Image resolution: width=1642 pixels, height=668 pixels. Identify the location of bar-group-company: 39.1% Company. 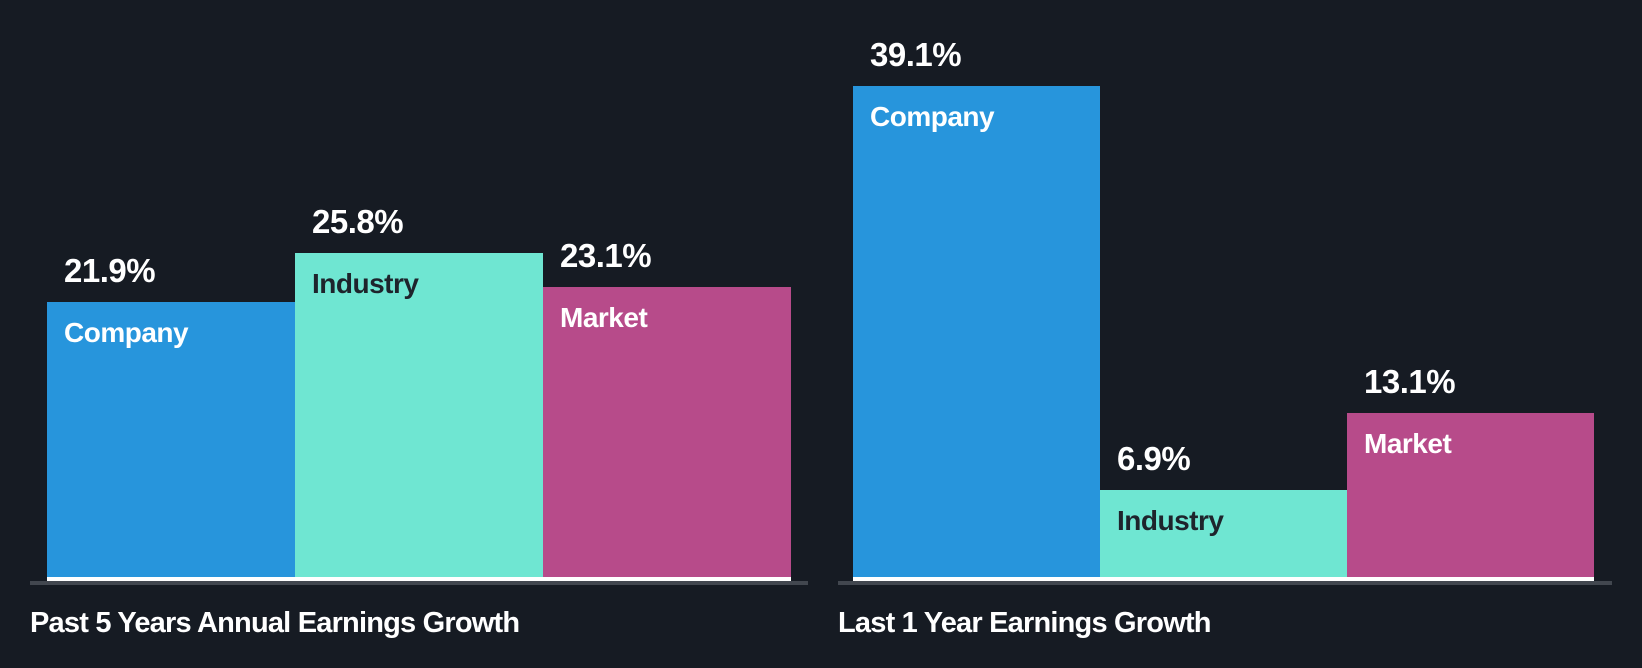
(976, 306).